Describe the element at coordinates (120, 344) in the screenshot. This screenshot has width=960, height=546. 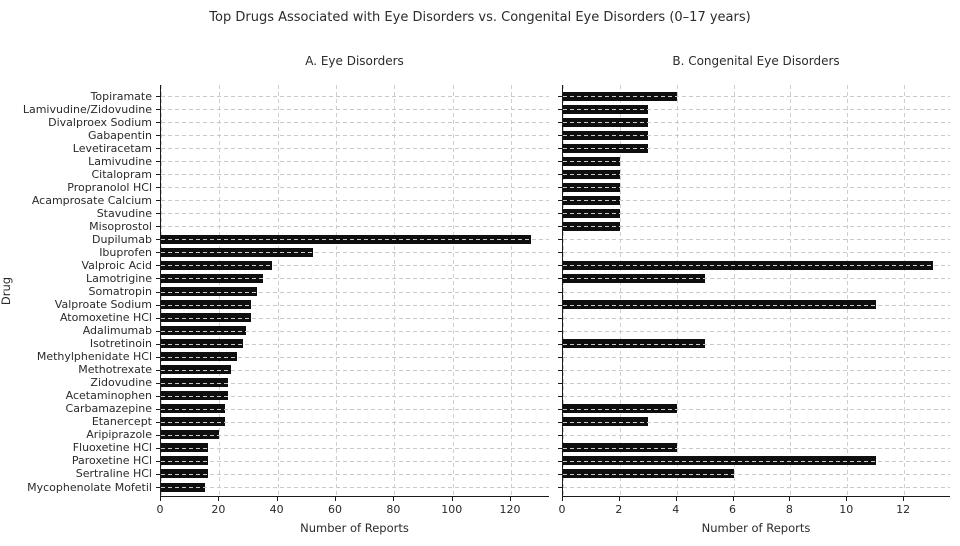
I see `y-tick-label: Isotretinoin` at that location.